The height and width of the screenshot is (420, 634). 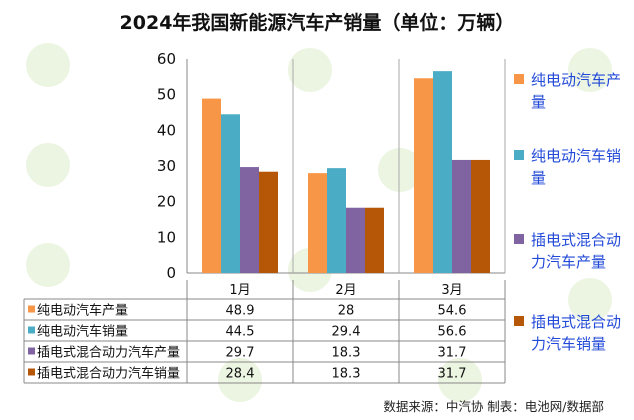 What do you see at coordinates (568, 262) in the screenshot?
I see `legend-label: 力汽车产量` at bounding box center [568, 262].